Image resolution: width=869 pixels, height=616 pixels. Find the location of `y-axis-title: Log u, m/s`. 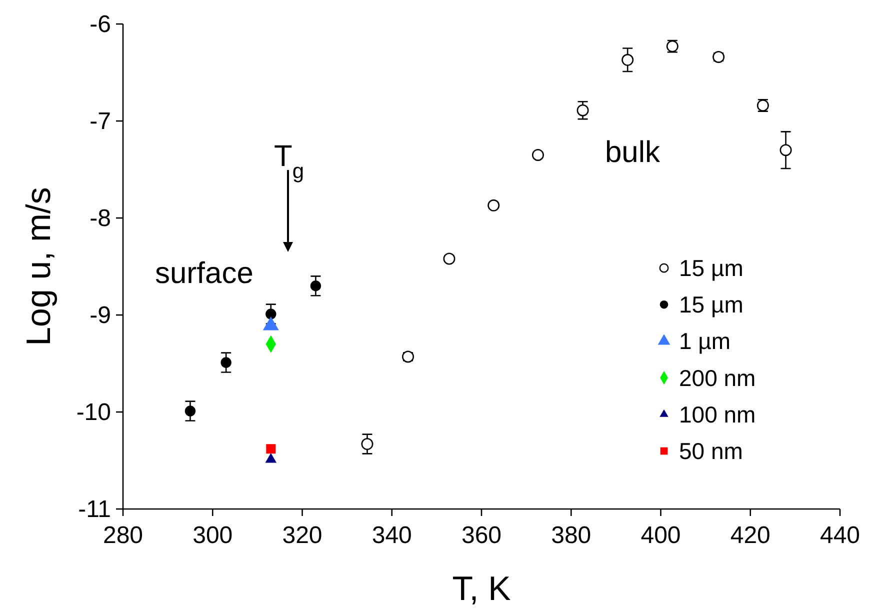

y-axis-title: Log u, m/s is located at coordinates (39, 266).